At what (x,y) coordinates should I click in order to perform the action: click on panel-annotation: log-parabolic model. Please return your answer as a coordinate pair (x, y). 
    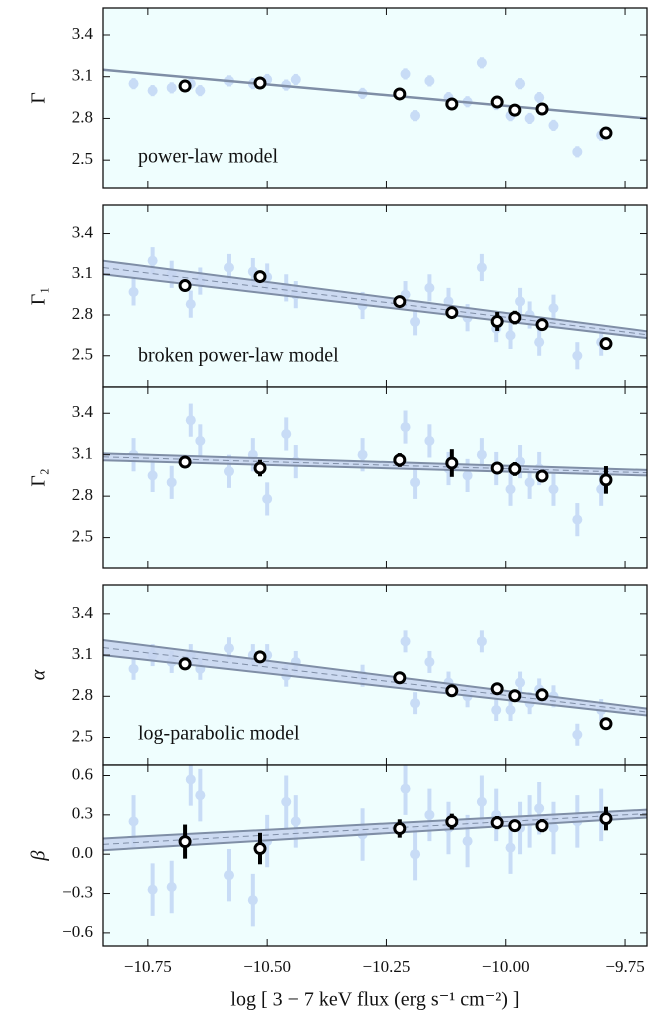
    Looking at the image, I should click on (219, 734).